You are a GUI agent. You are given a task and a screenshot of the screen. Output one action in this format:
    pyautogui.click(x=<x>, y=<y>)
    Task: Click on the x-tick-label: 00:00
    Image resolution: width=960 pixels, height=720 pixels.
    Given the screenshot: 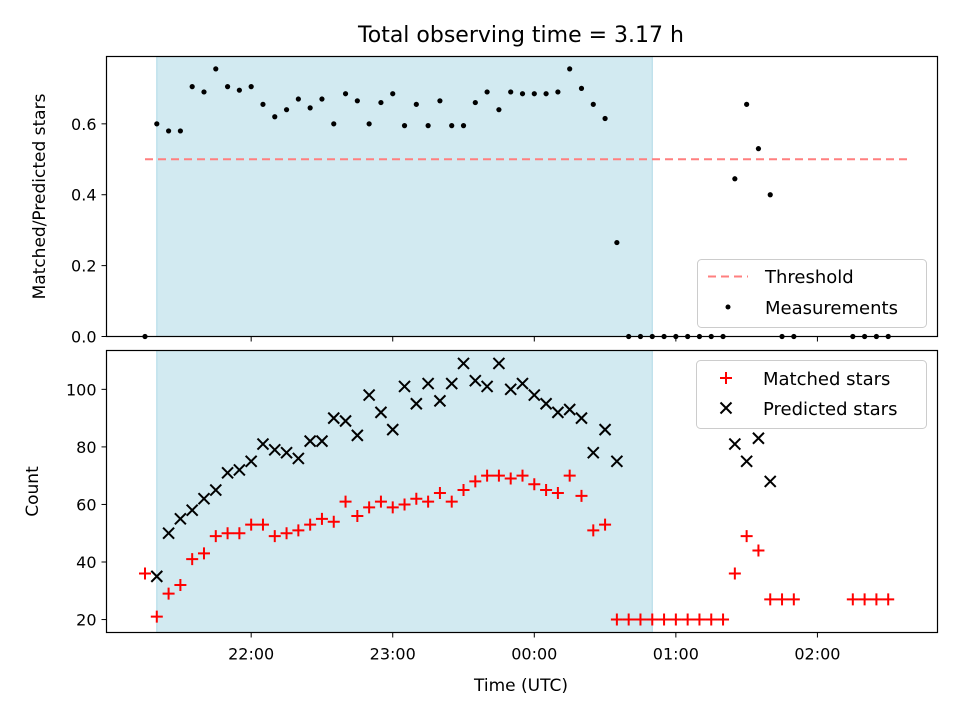 What is the action you would take?
    pyautogui.click(x=534, y=654)
    